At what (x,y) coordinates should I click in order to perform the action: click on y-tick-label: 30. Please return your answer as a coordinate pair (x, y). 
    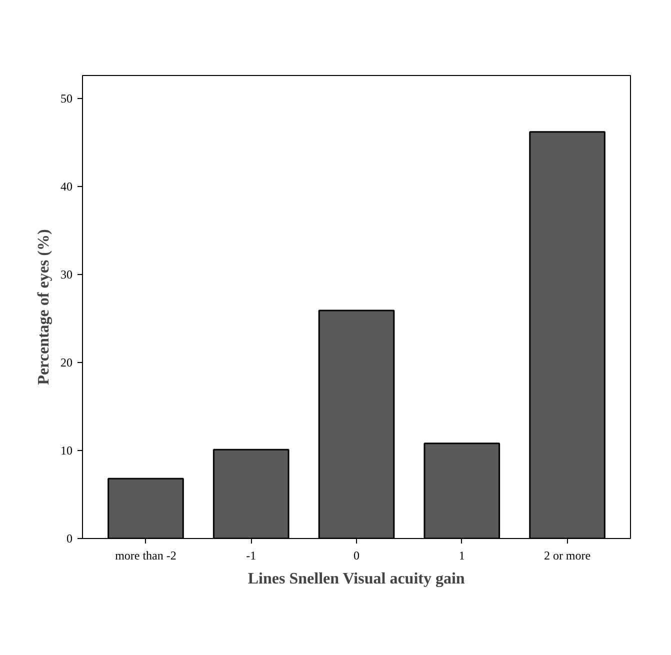
    Looking at the image, I should click on (66, 274).